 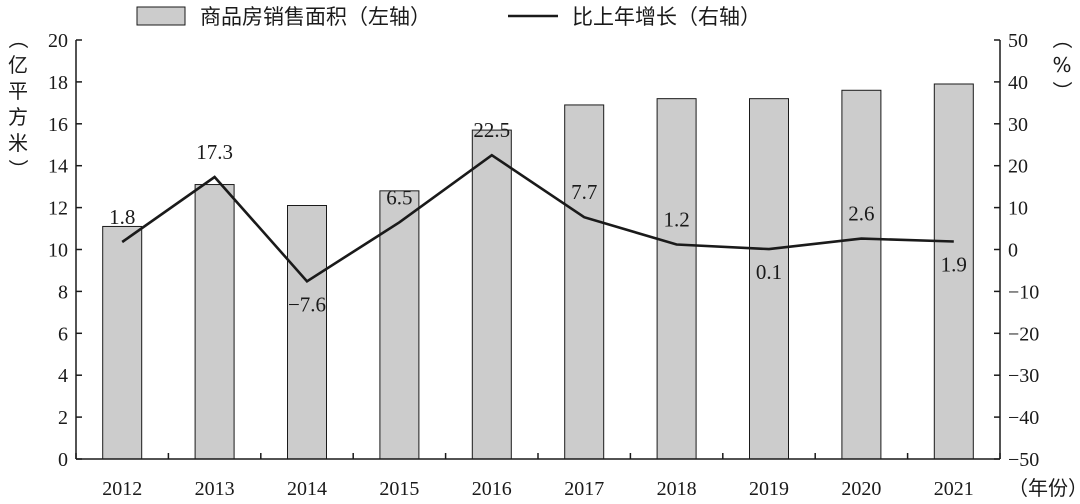 What do you see at coordinates (214, 322) in the screenshot?
I see `bar-2013` at bounding box center [214, 322].